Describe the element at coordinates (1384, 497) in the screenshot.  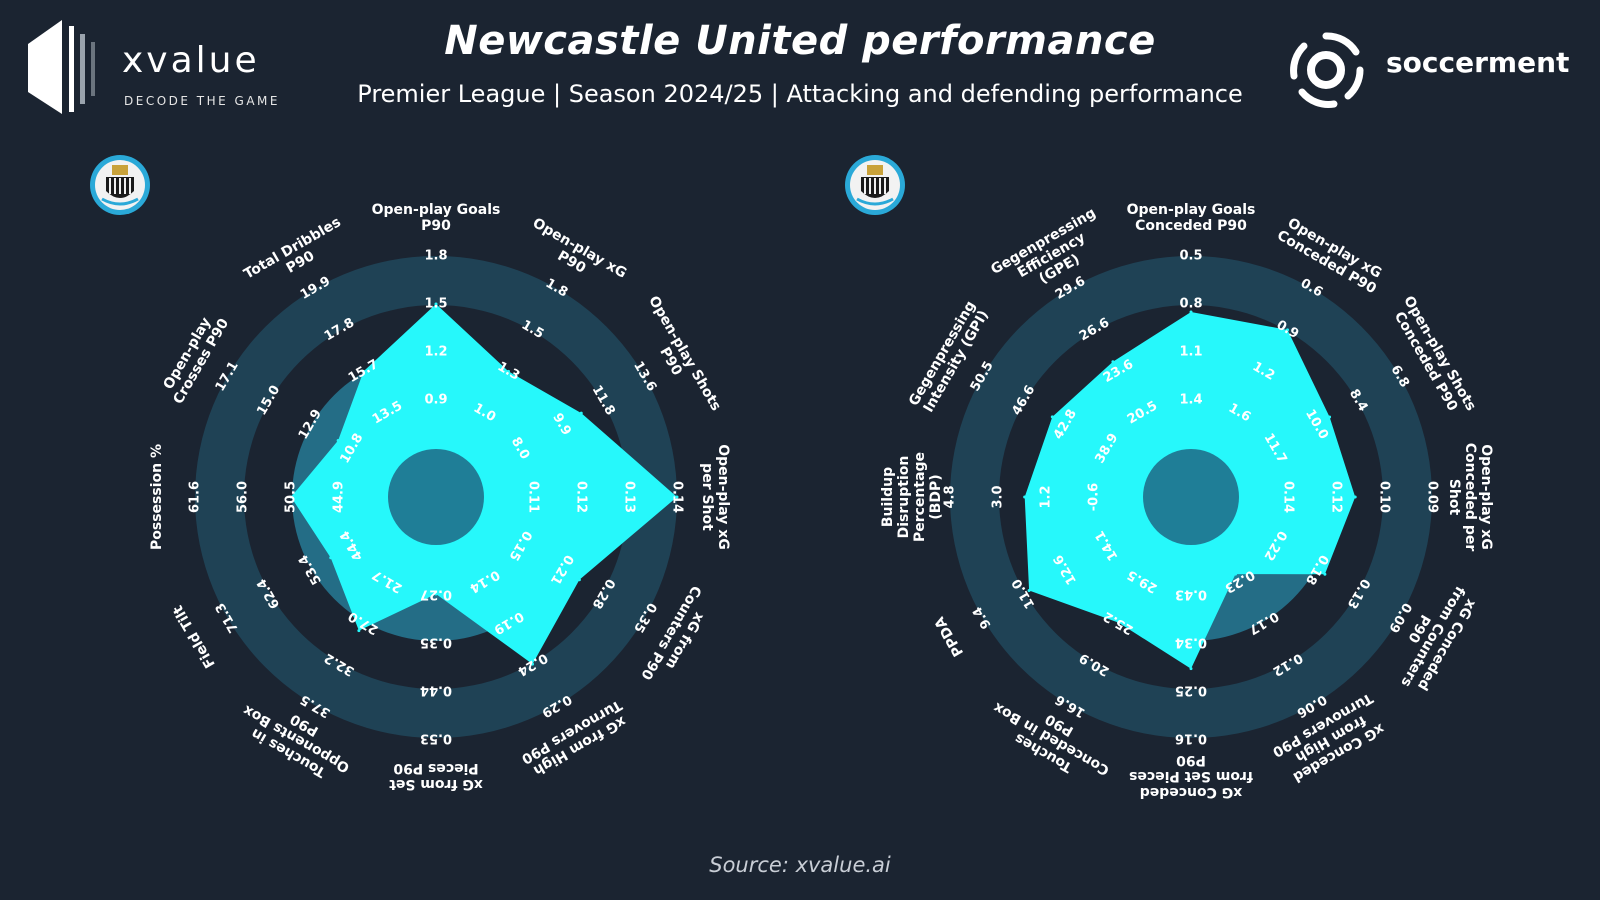
I see `radar-tick-label: 0.10` at that location.